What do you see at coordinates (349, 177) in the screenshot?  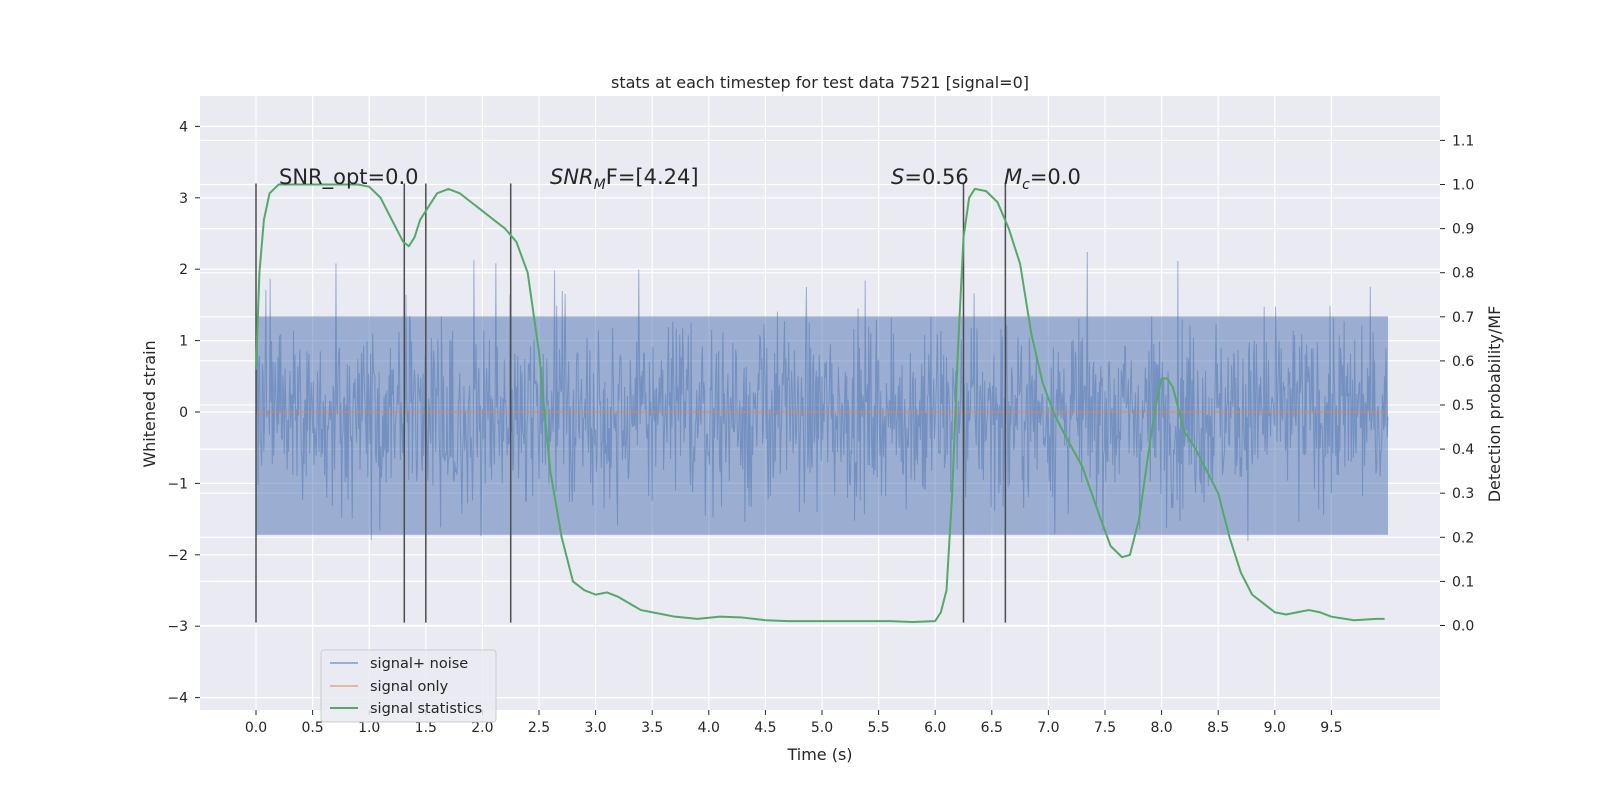 I see `annotation-snr-opt: SNR_opt=0.0` at bounding box center [349, 177].